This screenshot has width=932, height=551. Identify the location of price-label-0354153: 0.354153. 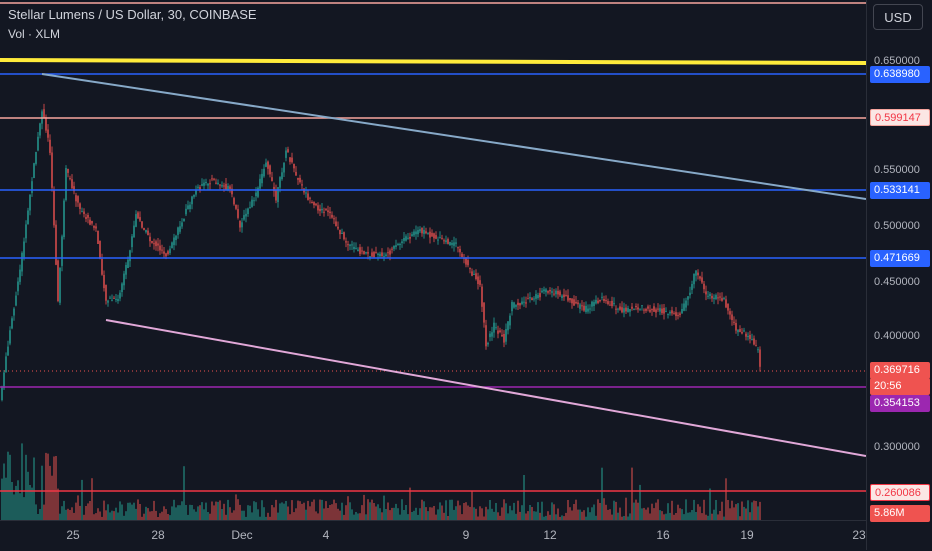
(900, 403).